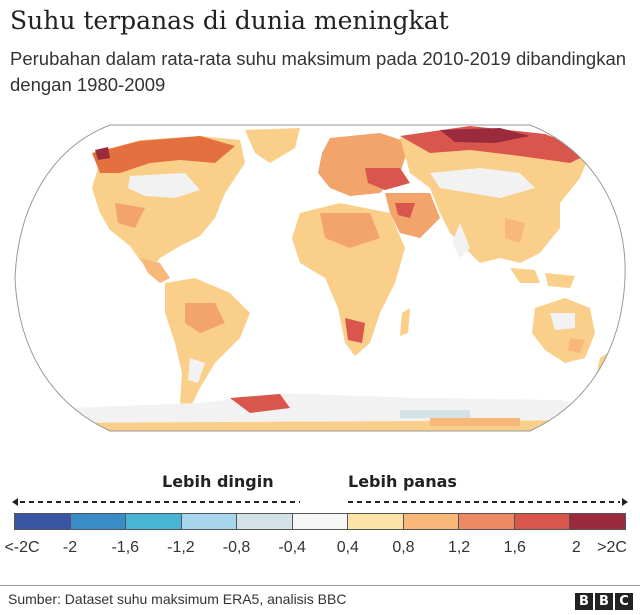 Image resolution: width=640 pixels, height=615 pixels. Describe the element at coordinates (459, 547) in the screenshot. I see `scale-tick-label: 1,2` at that location.